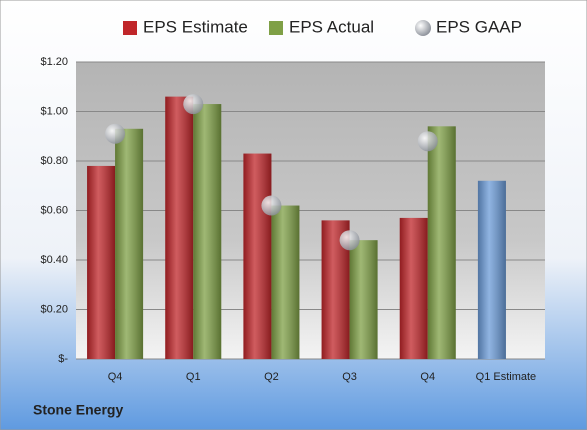  What do you see at coordinates (54, 260) in the screenshot?
I see `y-tick-label: $0.40` at bounding box center [54, 260].